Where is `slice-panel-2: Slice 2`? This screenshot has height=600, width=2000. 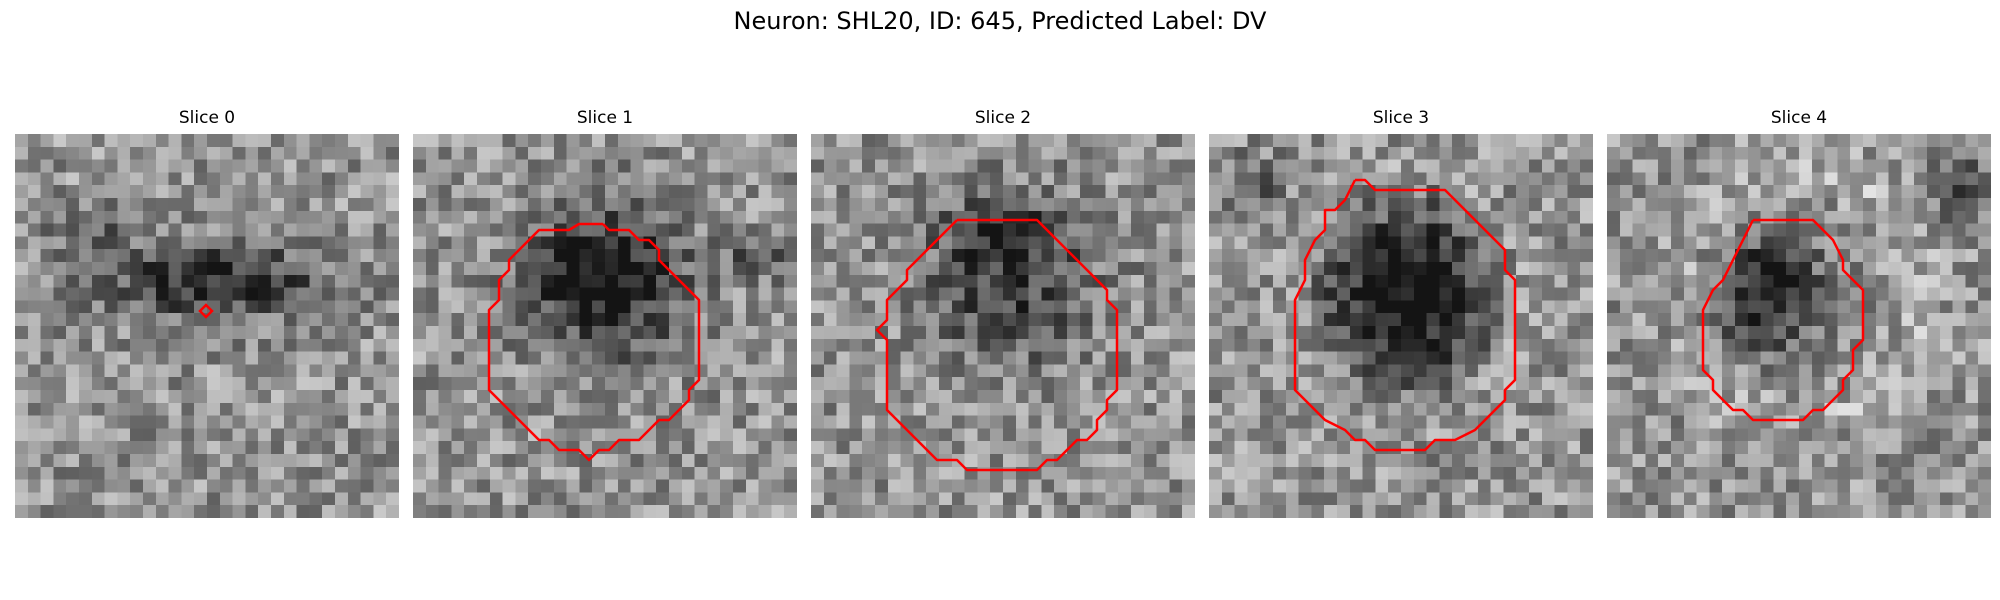
slice-panel-2: Slice 2 is located at coordinates (1003, 313).